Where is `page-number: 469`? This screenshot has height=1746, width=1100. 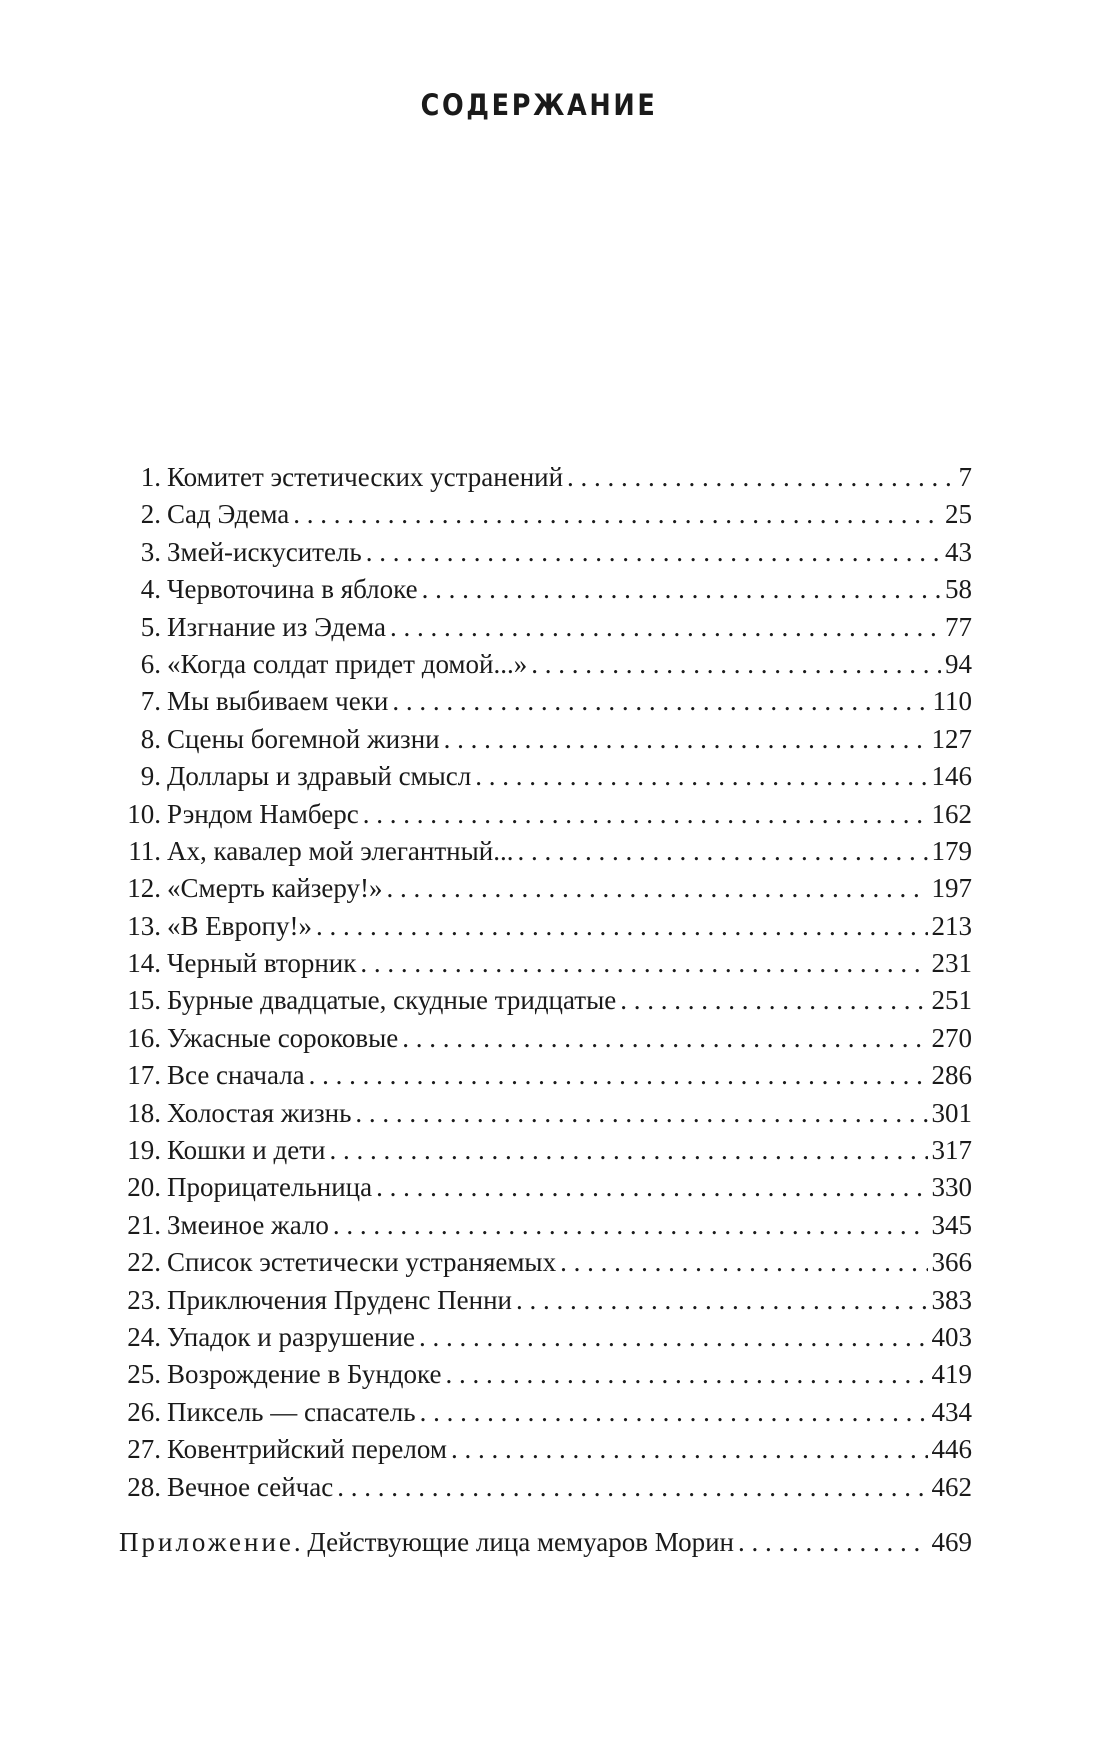
page-number: 469 is located at coordinates (952, 1542).